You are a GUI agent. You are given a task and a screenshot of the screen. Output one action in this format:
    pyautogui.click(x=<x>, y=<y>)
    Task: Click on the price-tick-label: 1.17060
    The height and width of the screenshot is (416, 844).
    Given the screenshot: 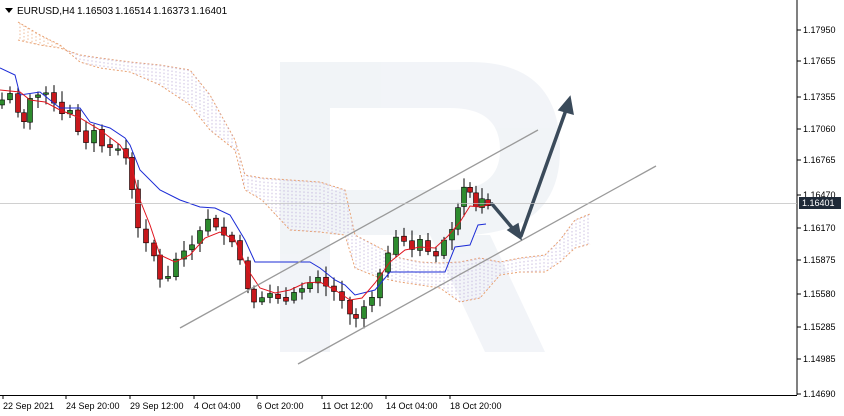 What is the action you would take?
    pyautogui.click(x=819, y=129)
    